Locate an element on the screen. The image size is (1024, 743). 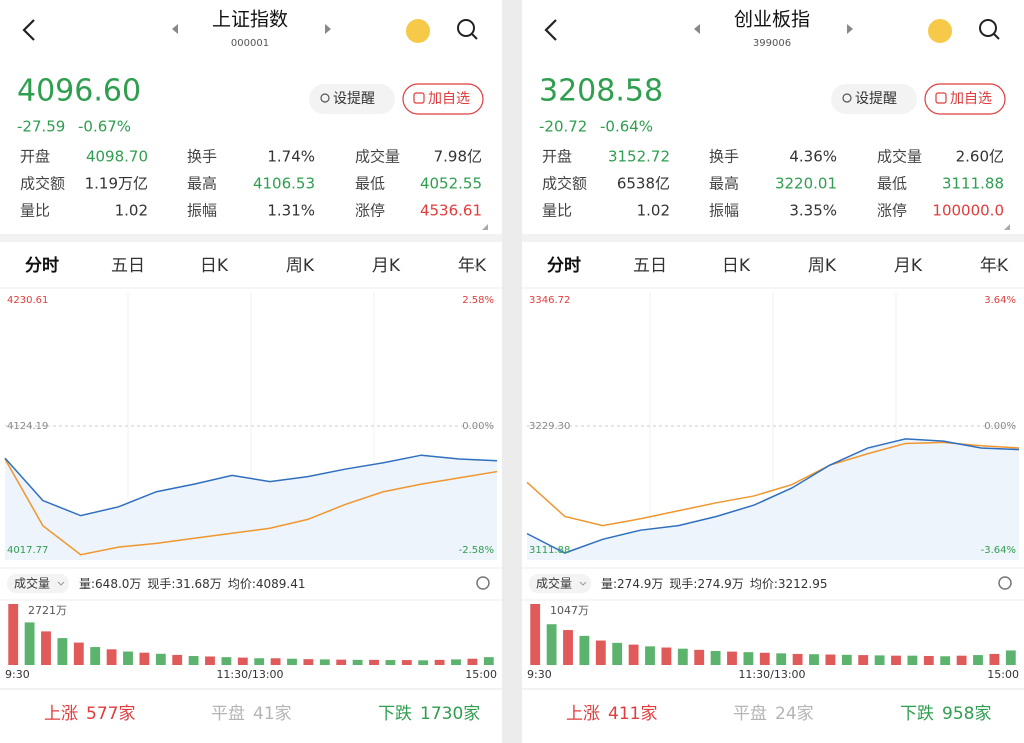
index-code: 399006 is located at coordinates (772, 43).